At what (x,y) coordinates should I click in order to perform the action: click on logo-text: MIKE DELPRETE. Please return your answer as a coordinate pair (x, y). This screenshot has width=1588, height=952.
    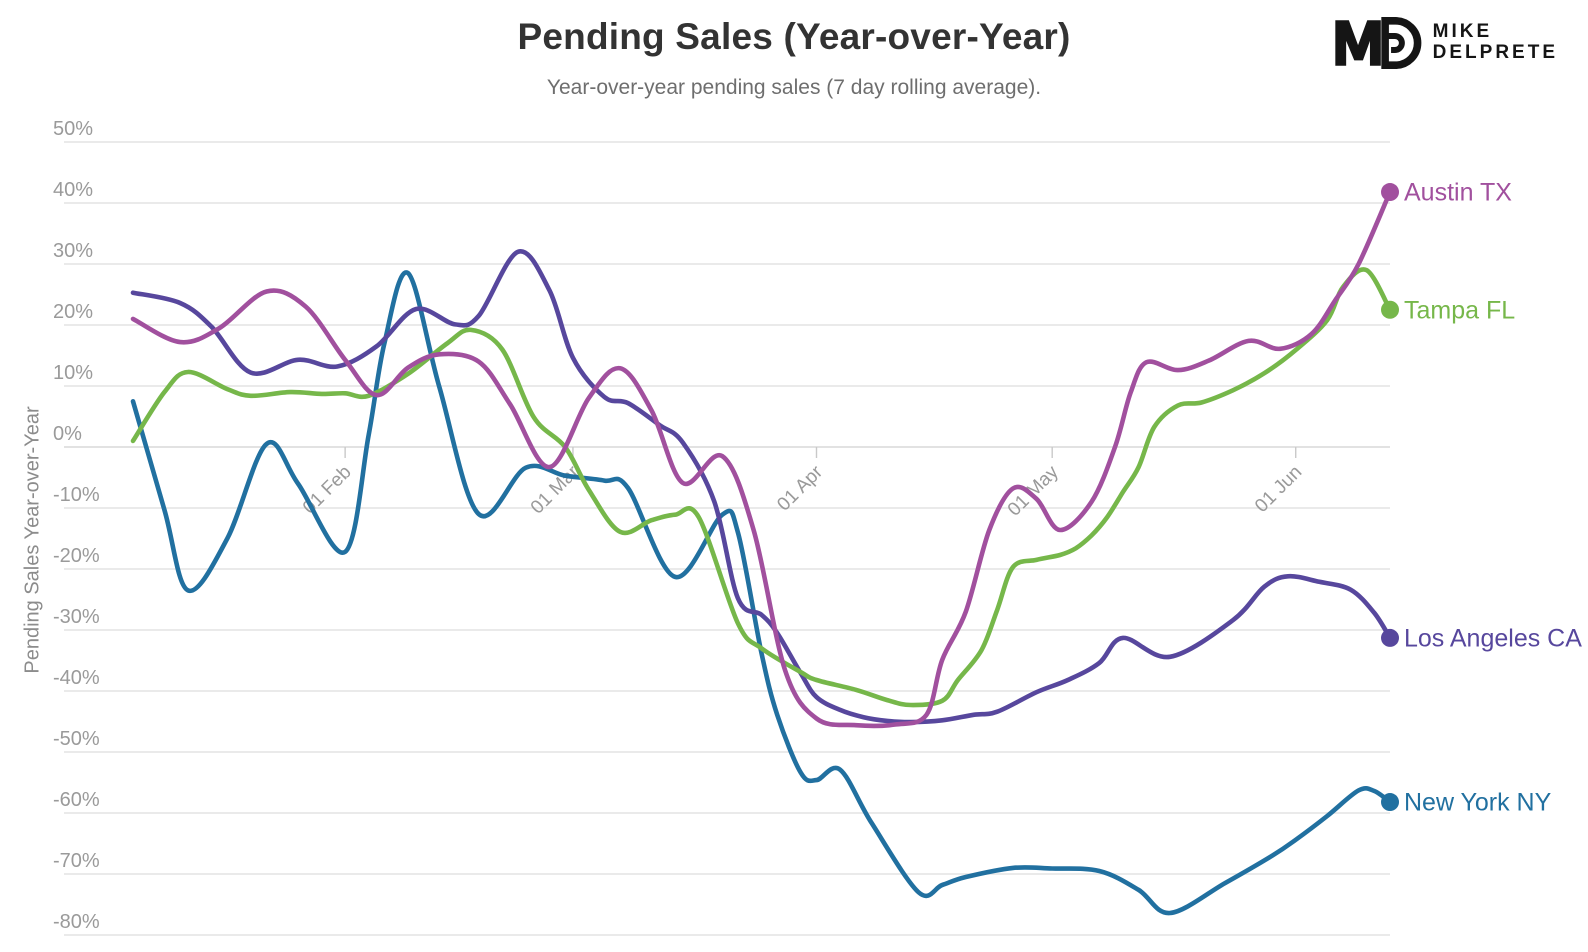
    Looking at the image, I should click on (1495, 42).